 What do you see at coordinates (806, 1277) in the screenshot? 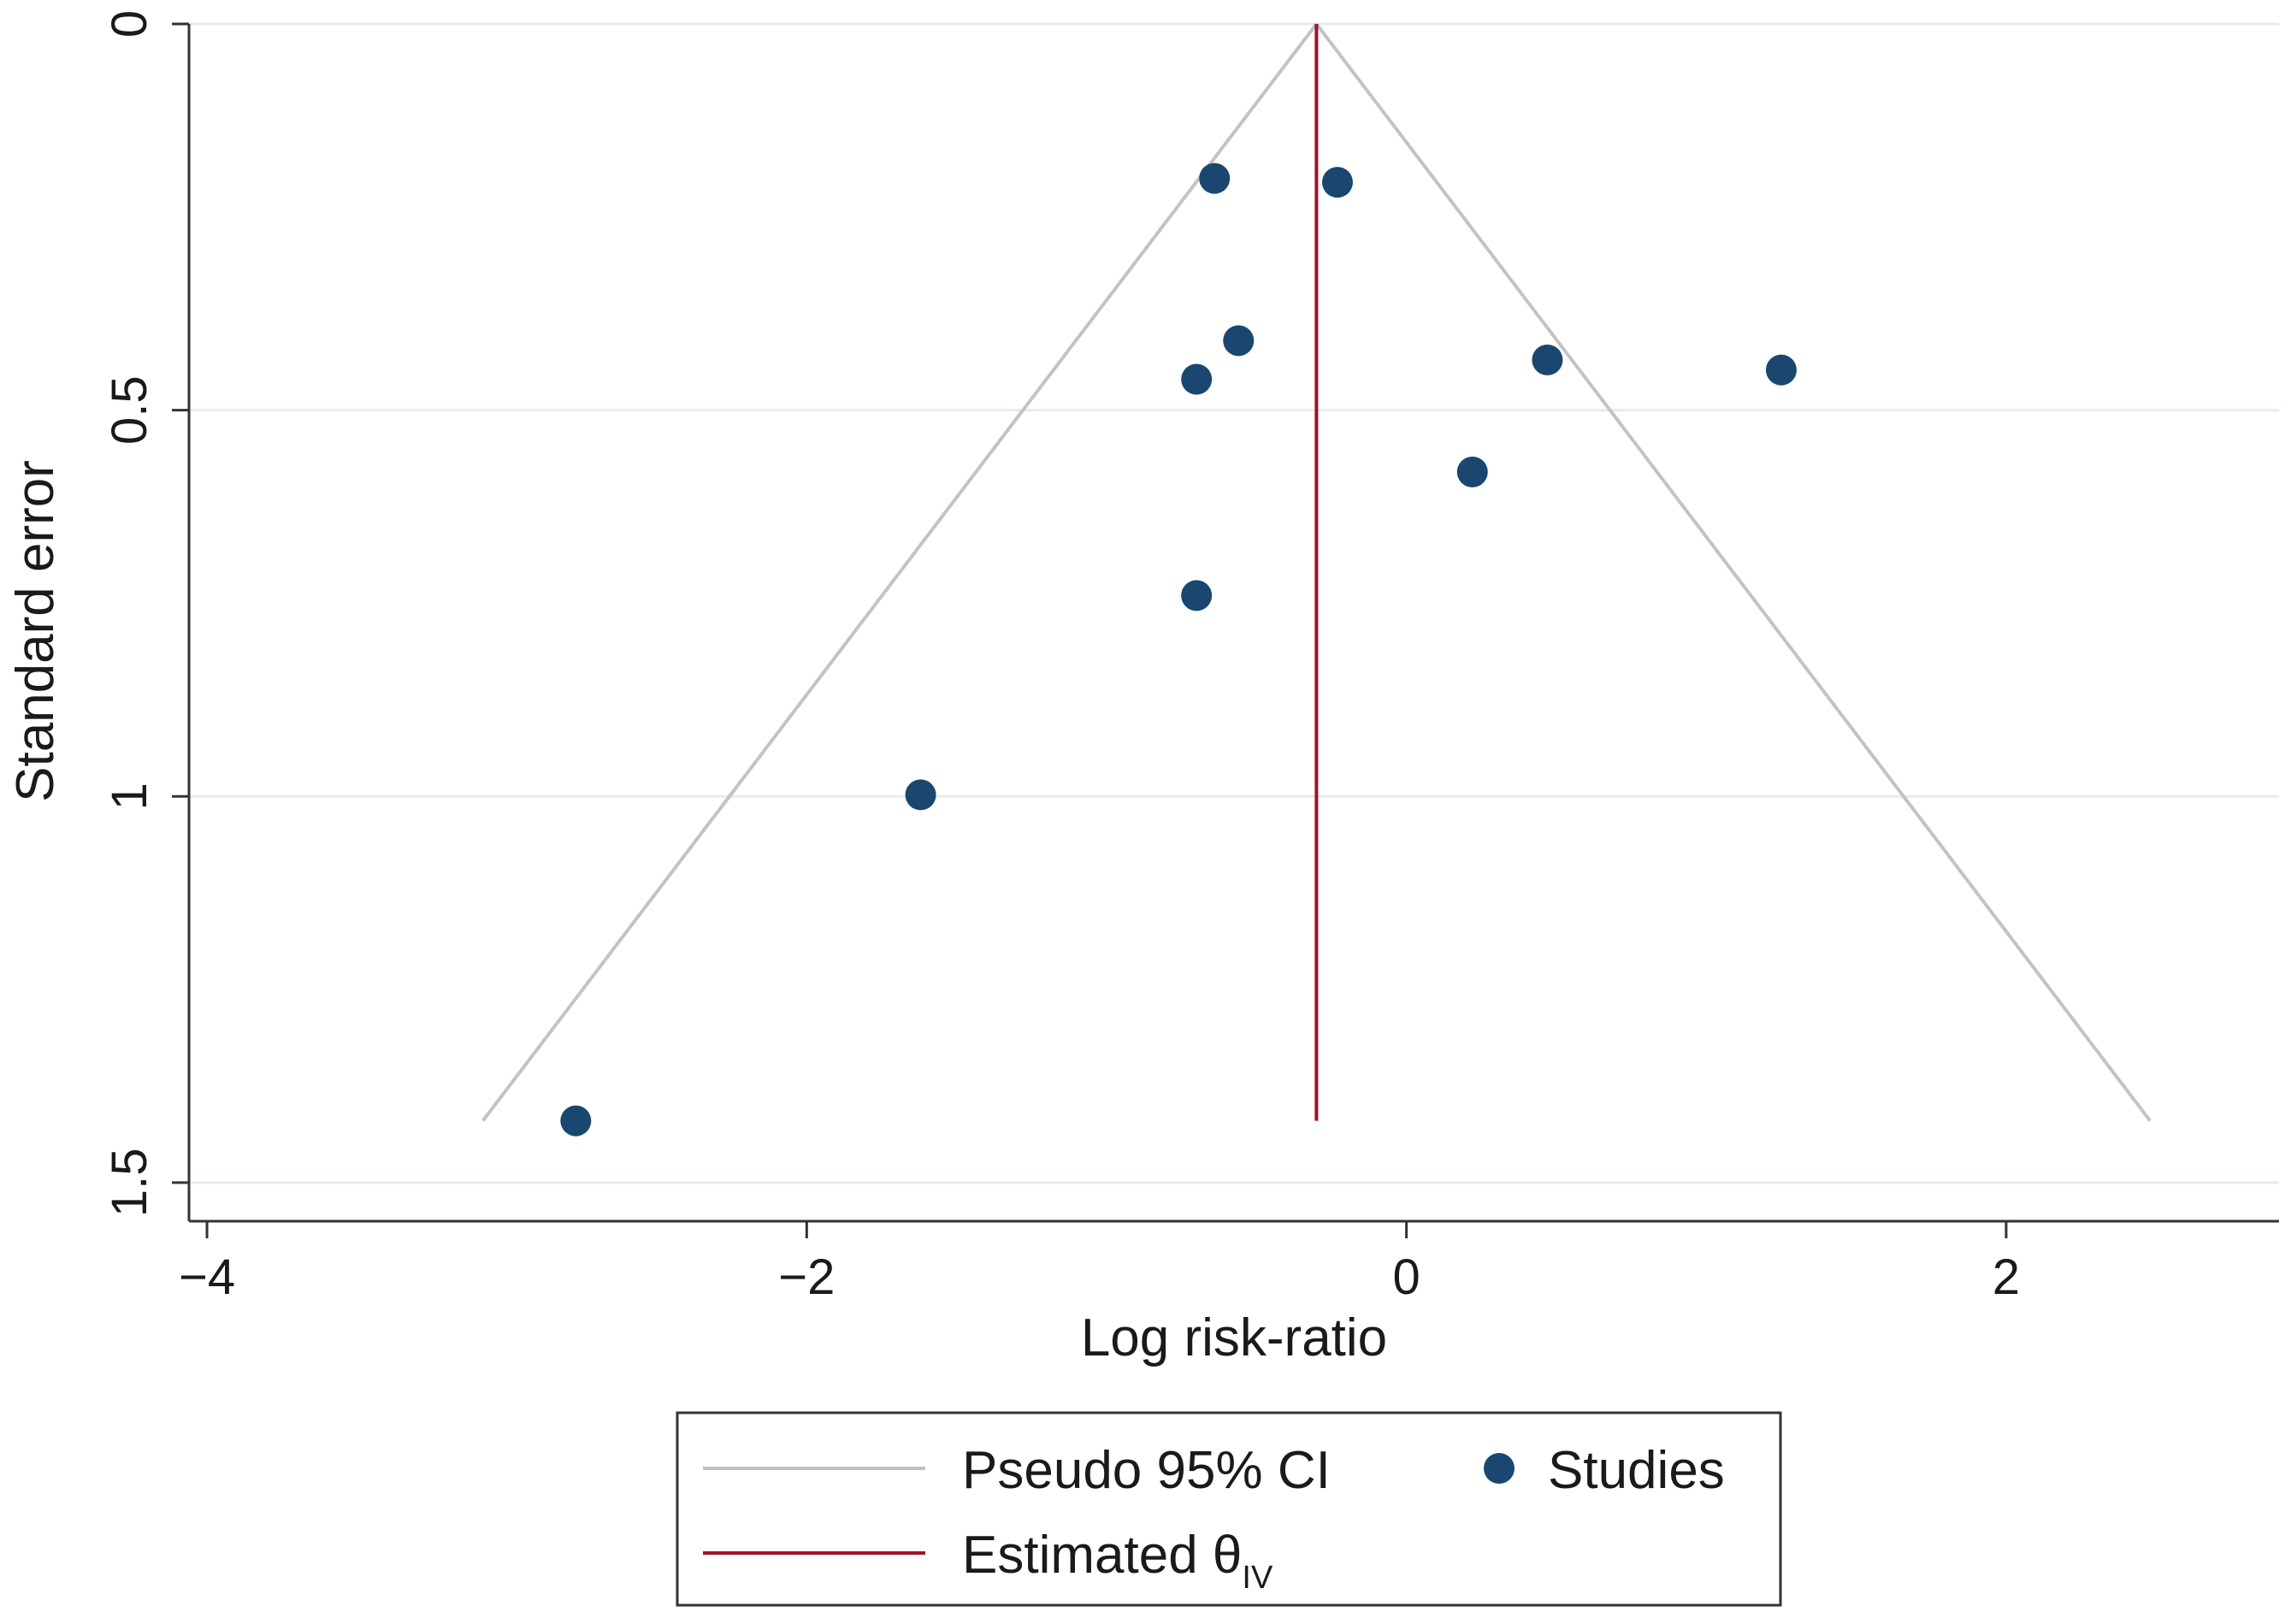
I see `x-tick-label-1: −2` at bounding box center [806, 1277].